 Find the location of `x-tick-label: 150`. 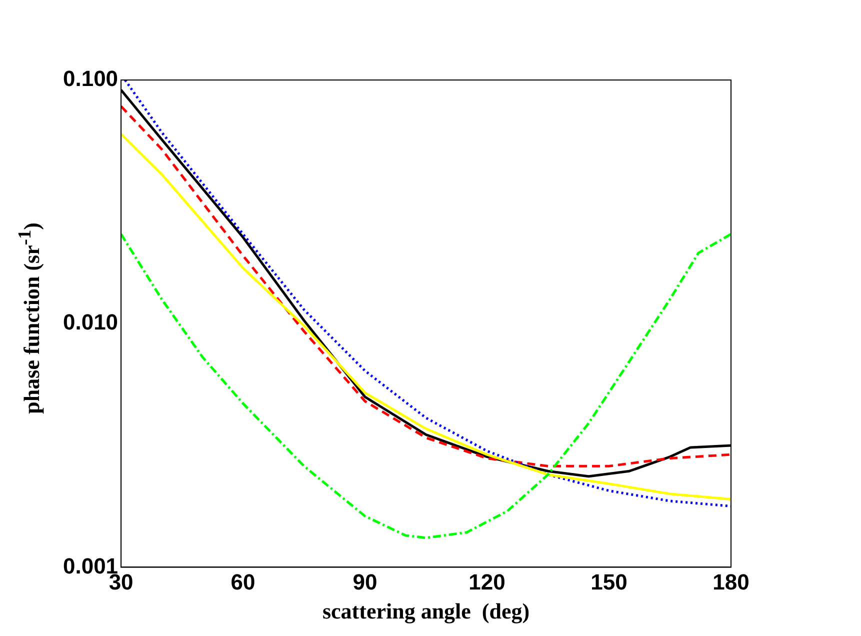

x-tick-label: 150 is located at coordinates (609, 581).